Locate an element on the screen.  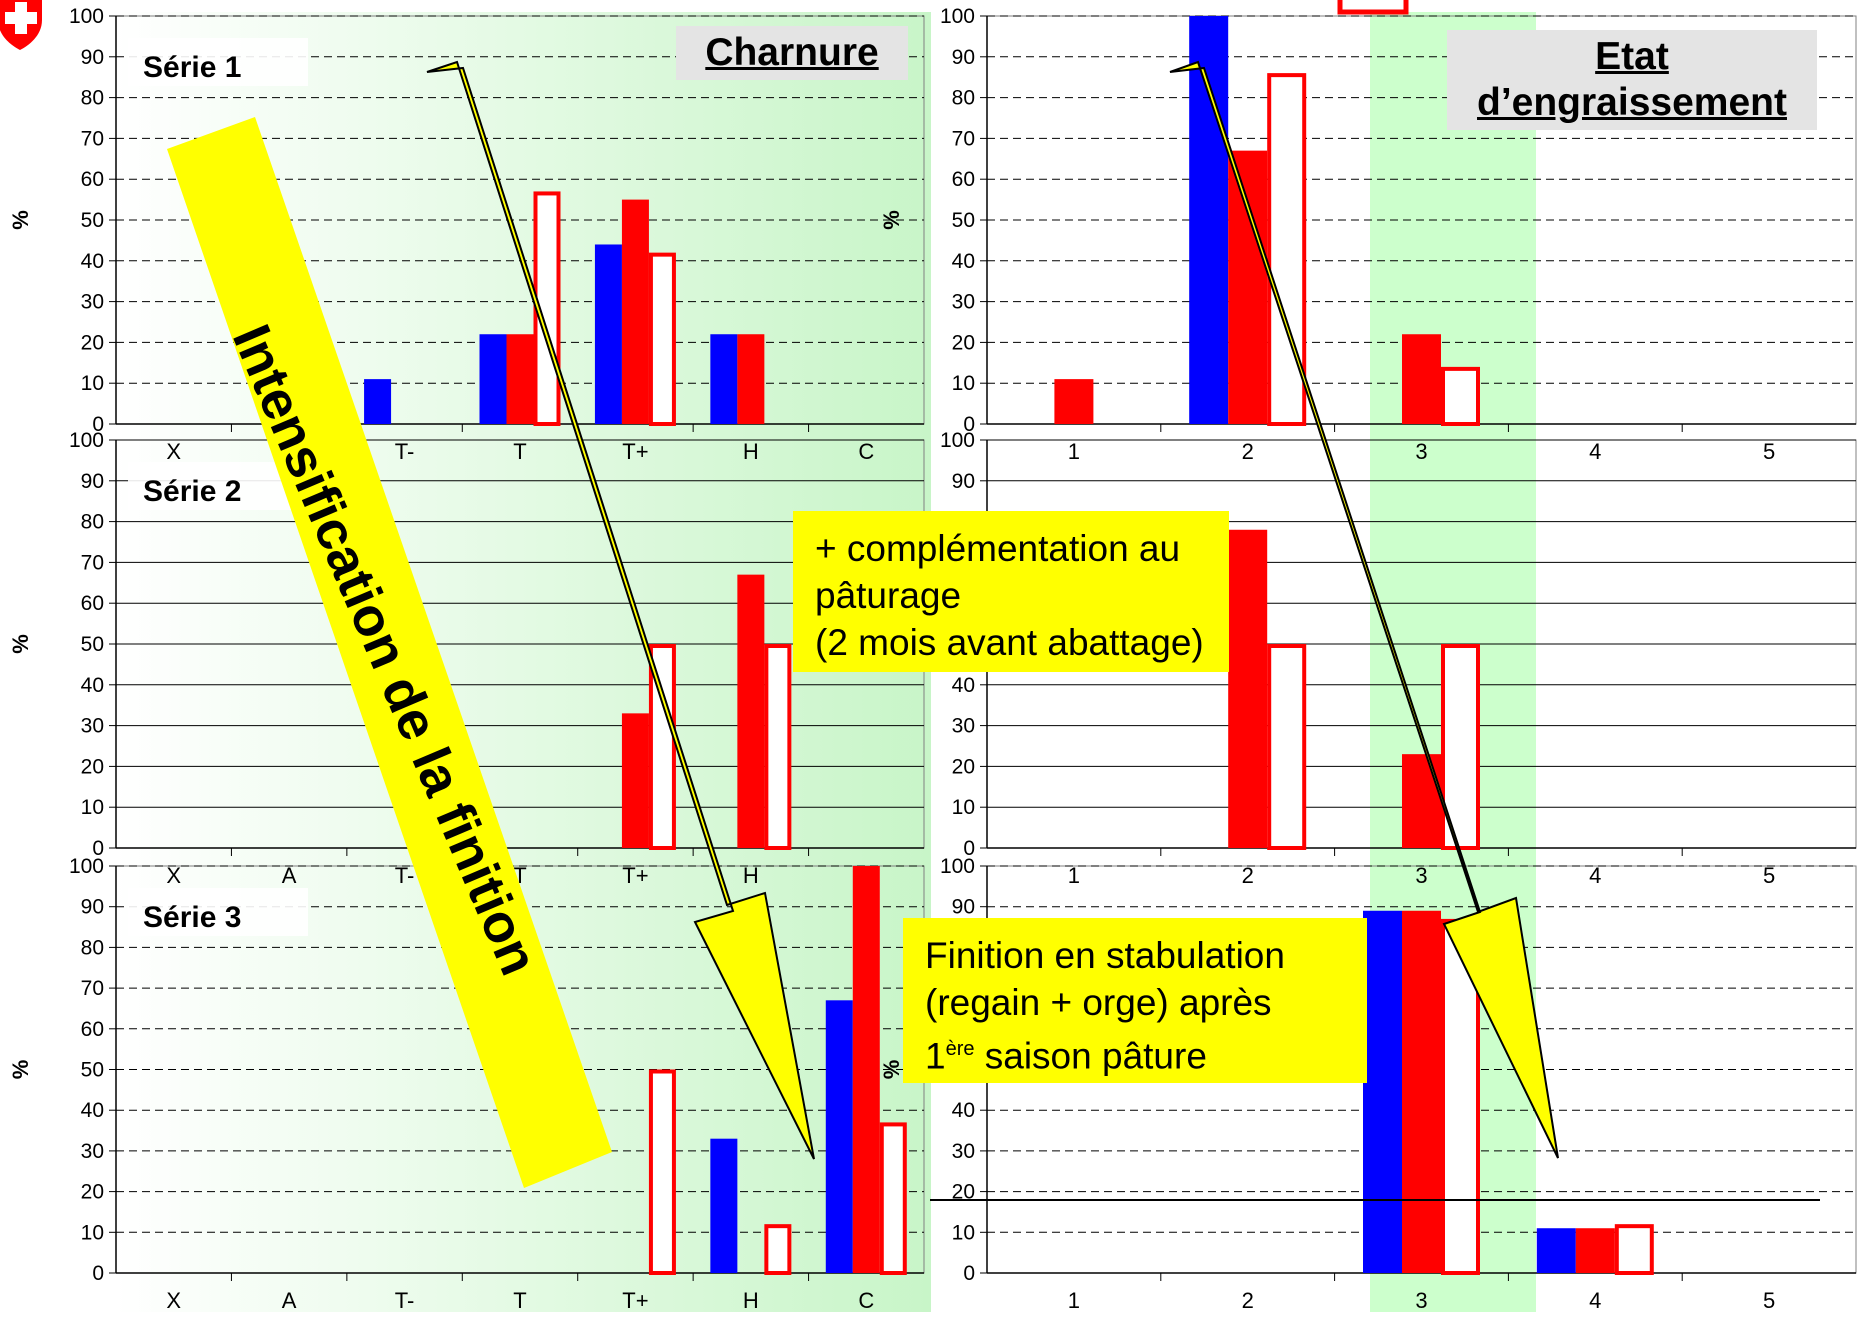
panel-4-xtick-label: 3 is located at coordinates (1421, 875).